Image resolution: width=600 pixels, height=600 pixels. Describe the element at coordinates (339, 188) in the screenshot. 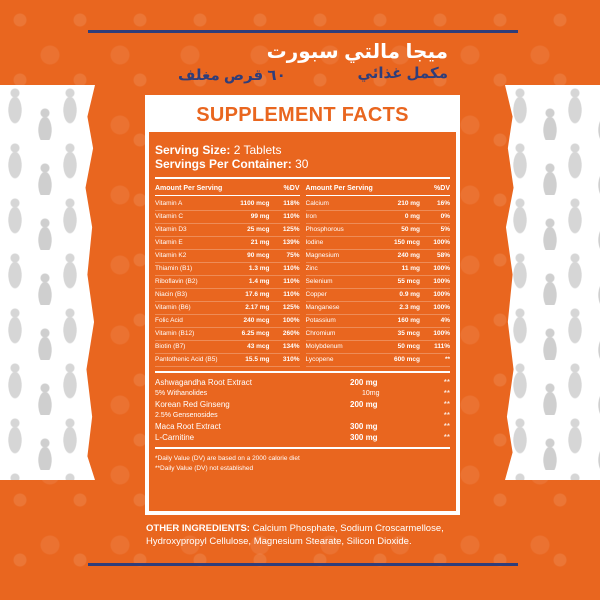

I see `amount-header: Amount Per Serving` at that location.